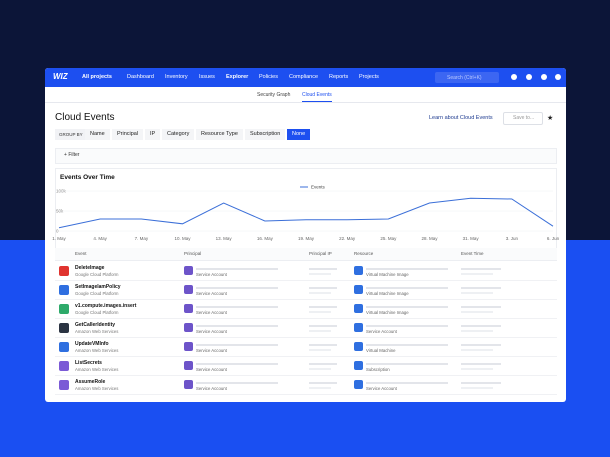 The height and width of the screenshot is (457, 610). What do you see at coordinates (140, 77) in the screenshot?
I see `nav-item: Dashboard` at bounding box center [140, 77].